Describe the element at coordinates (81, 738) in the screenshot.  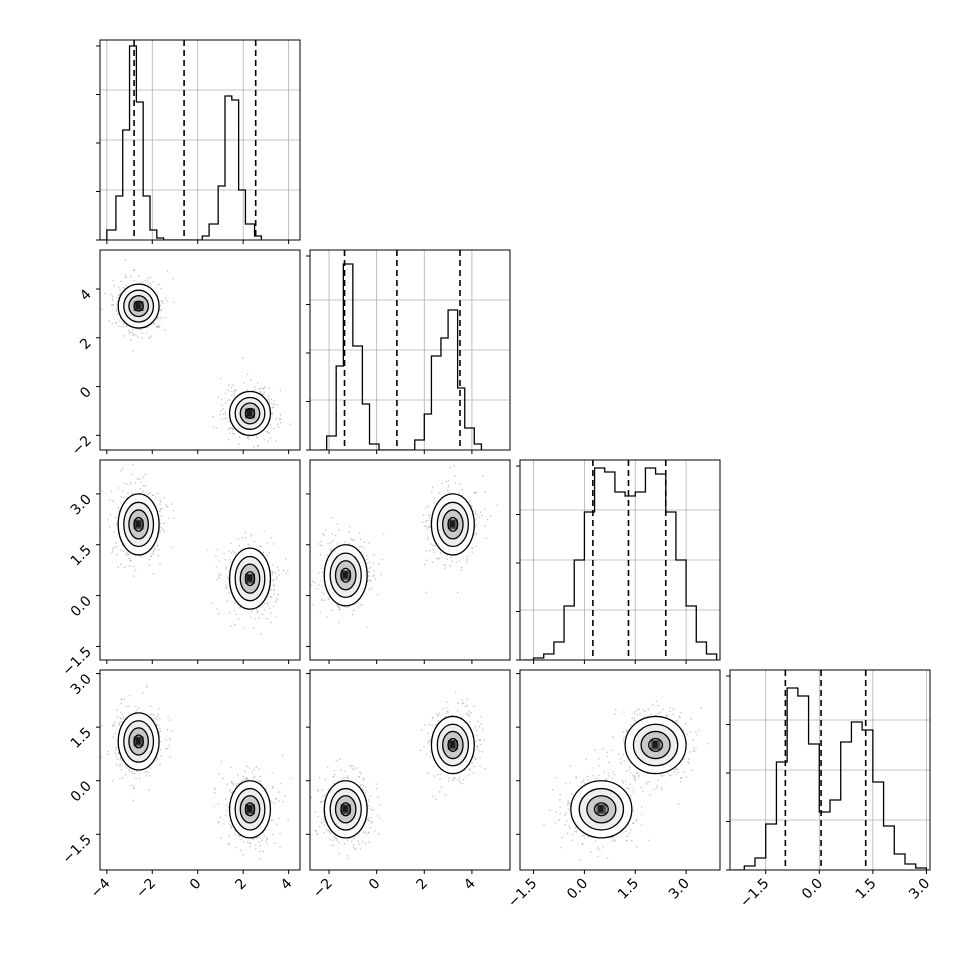
I see `y-tick-label: 1.5` at that location.